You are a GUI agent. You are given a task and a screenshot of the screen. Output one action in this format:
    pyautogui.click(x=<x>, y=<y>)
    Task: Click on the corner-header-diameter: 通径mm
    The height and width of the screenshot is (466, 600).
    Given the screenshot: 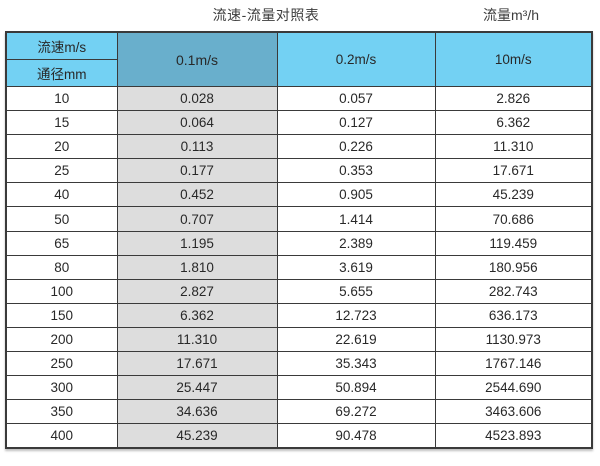 What is the action you would take?
    pyautogui.click(x=61, y=73)
    